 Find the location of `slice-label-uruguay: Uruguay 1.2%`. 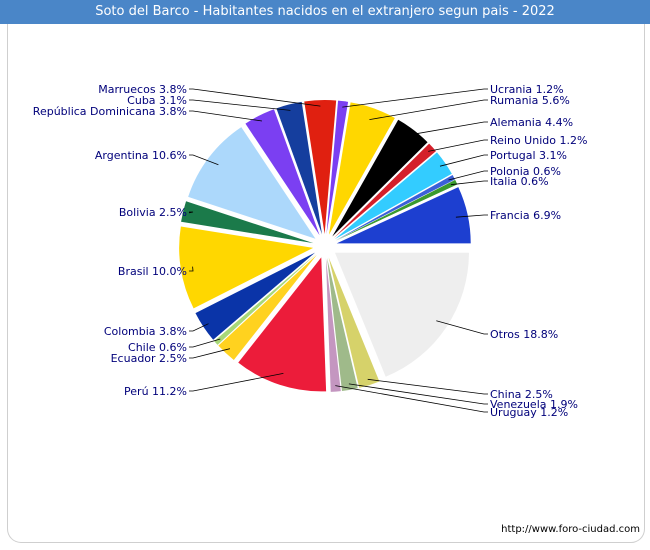

slice-label-uruguay: Uruguay 1.2% is located at coordinates (529, 412).